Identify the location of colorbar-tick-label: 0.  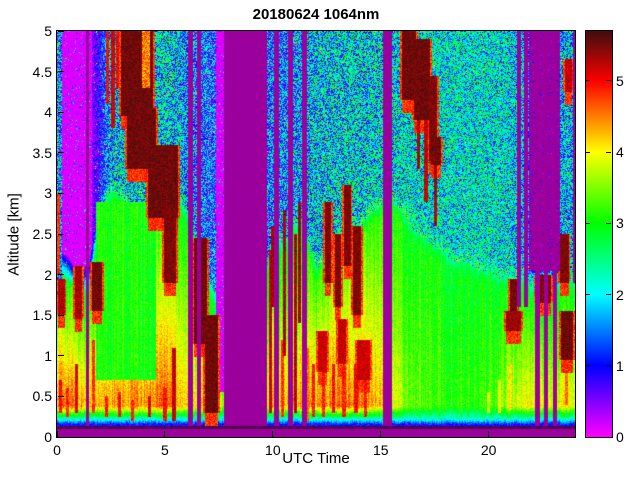
(620, 437).